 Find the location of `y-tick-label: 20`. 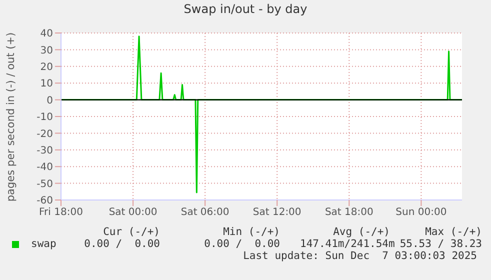

y-tick-label: 20 is located at coordinates (46, 67).